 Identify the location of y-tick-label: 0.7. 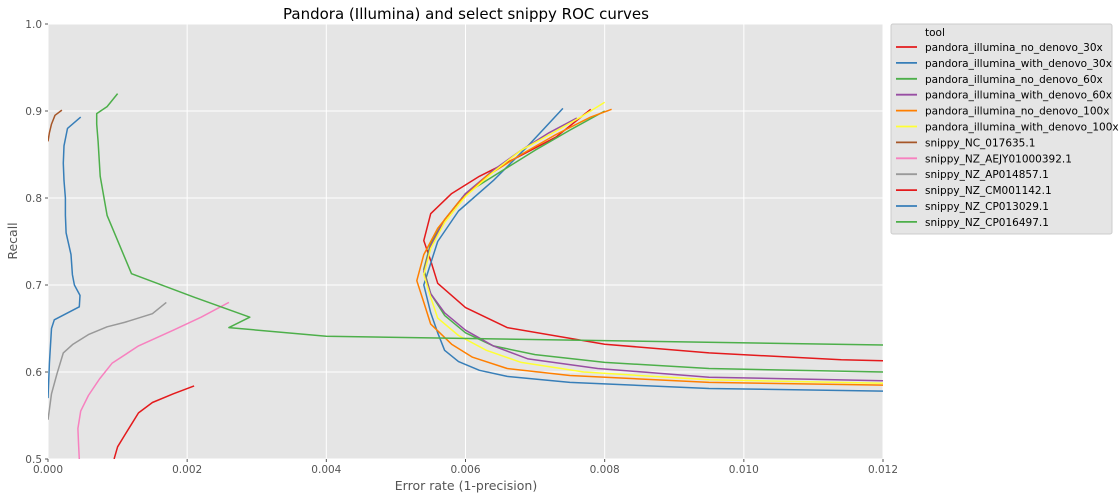
(33, 286).